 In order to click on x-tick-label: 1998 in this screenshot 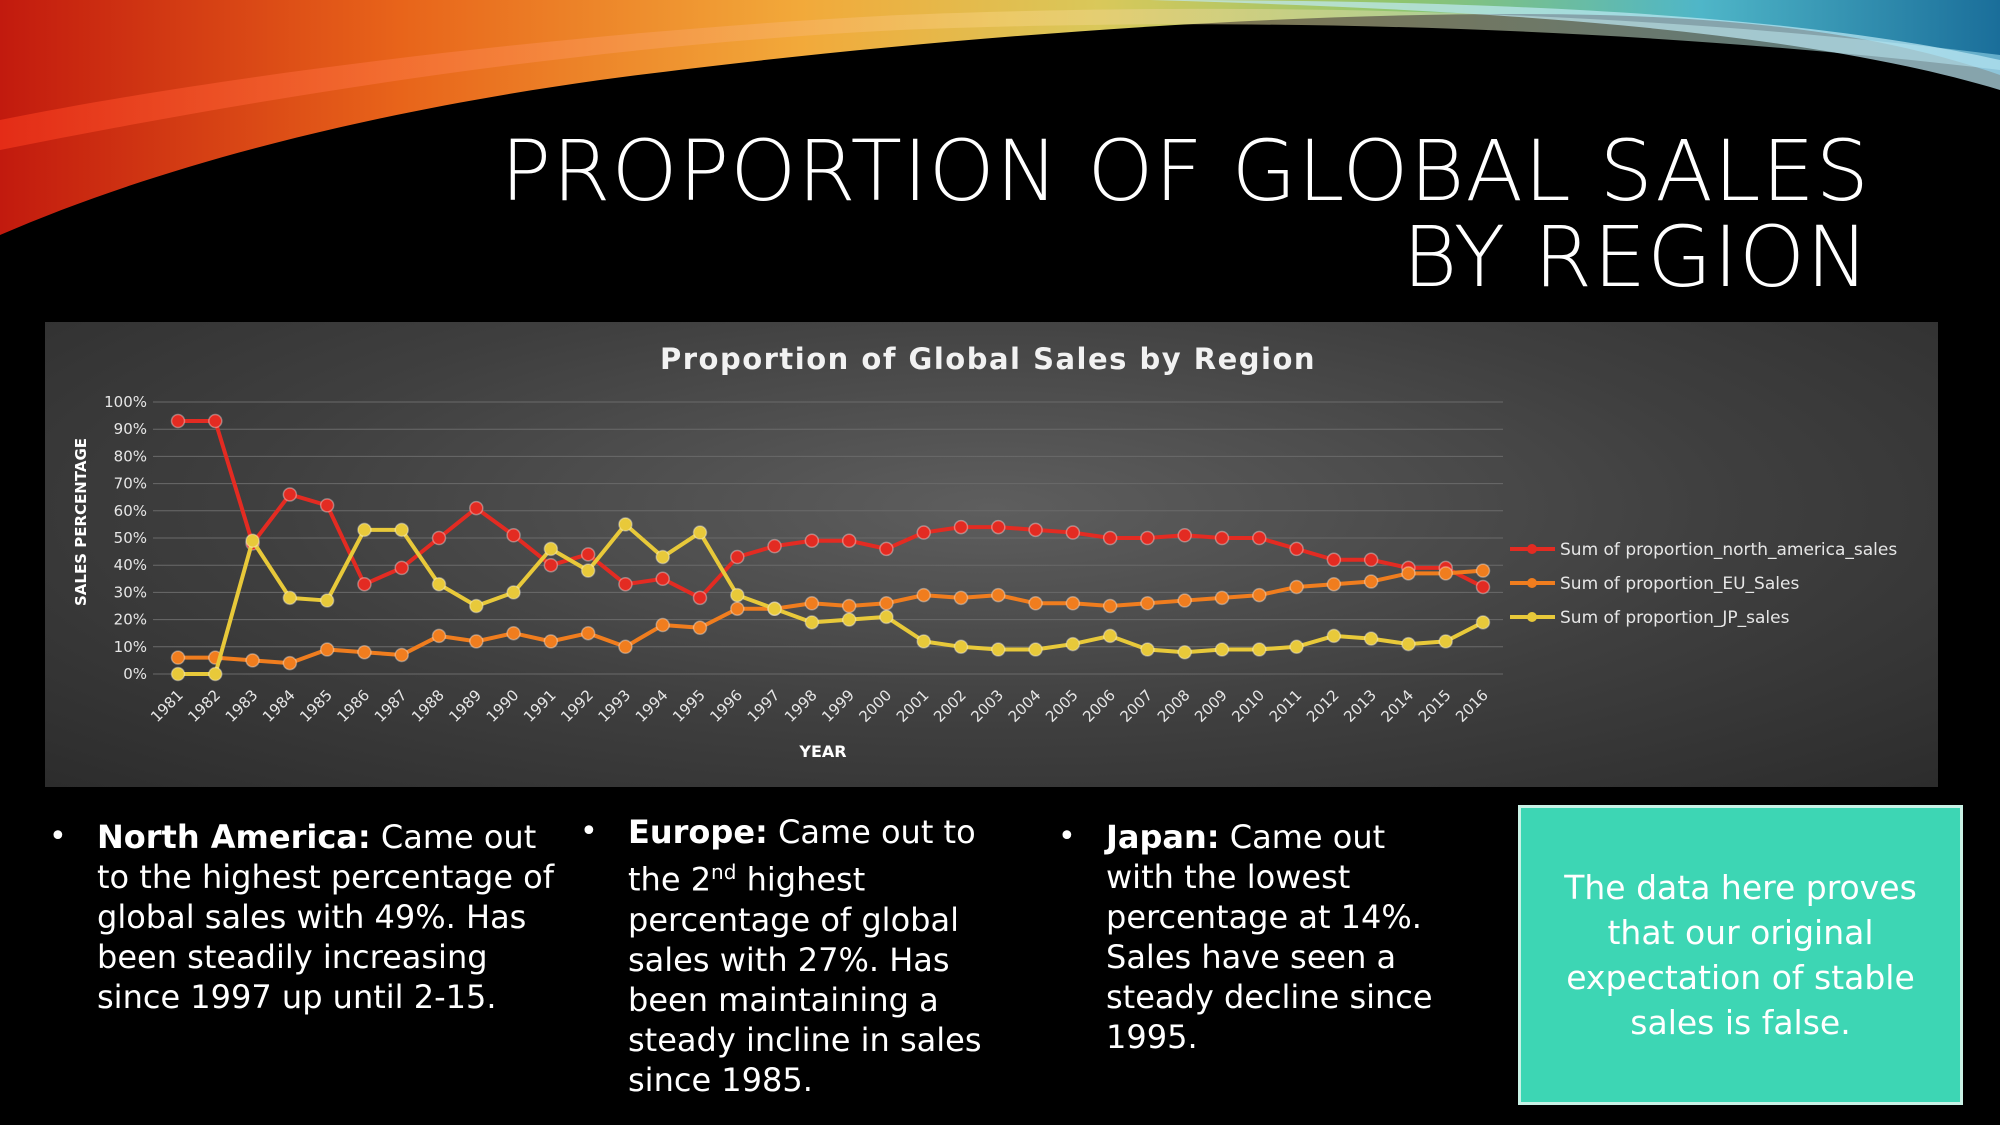, I will do `click(801, 706)`.